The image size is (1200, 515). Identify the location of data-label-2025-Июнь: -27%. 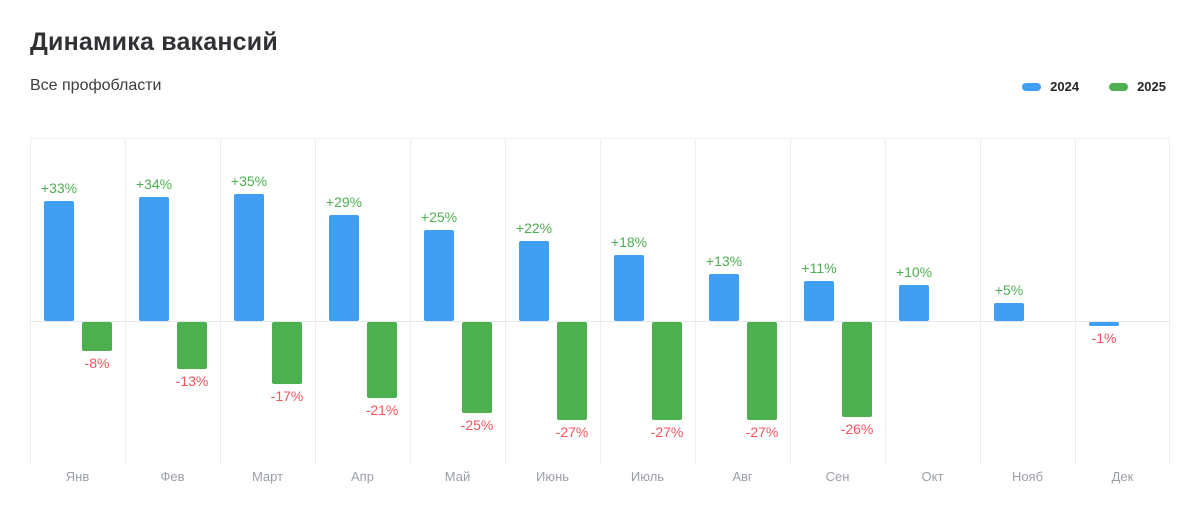
(572, 432).